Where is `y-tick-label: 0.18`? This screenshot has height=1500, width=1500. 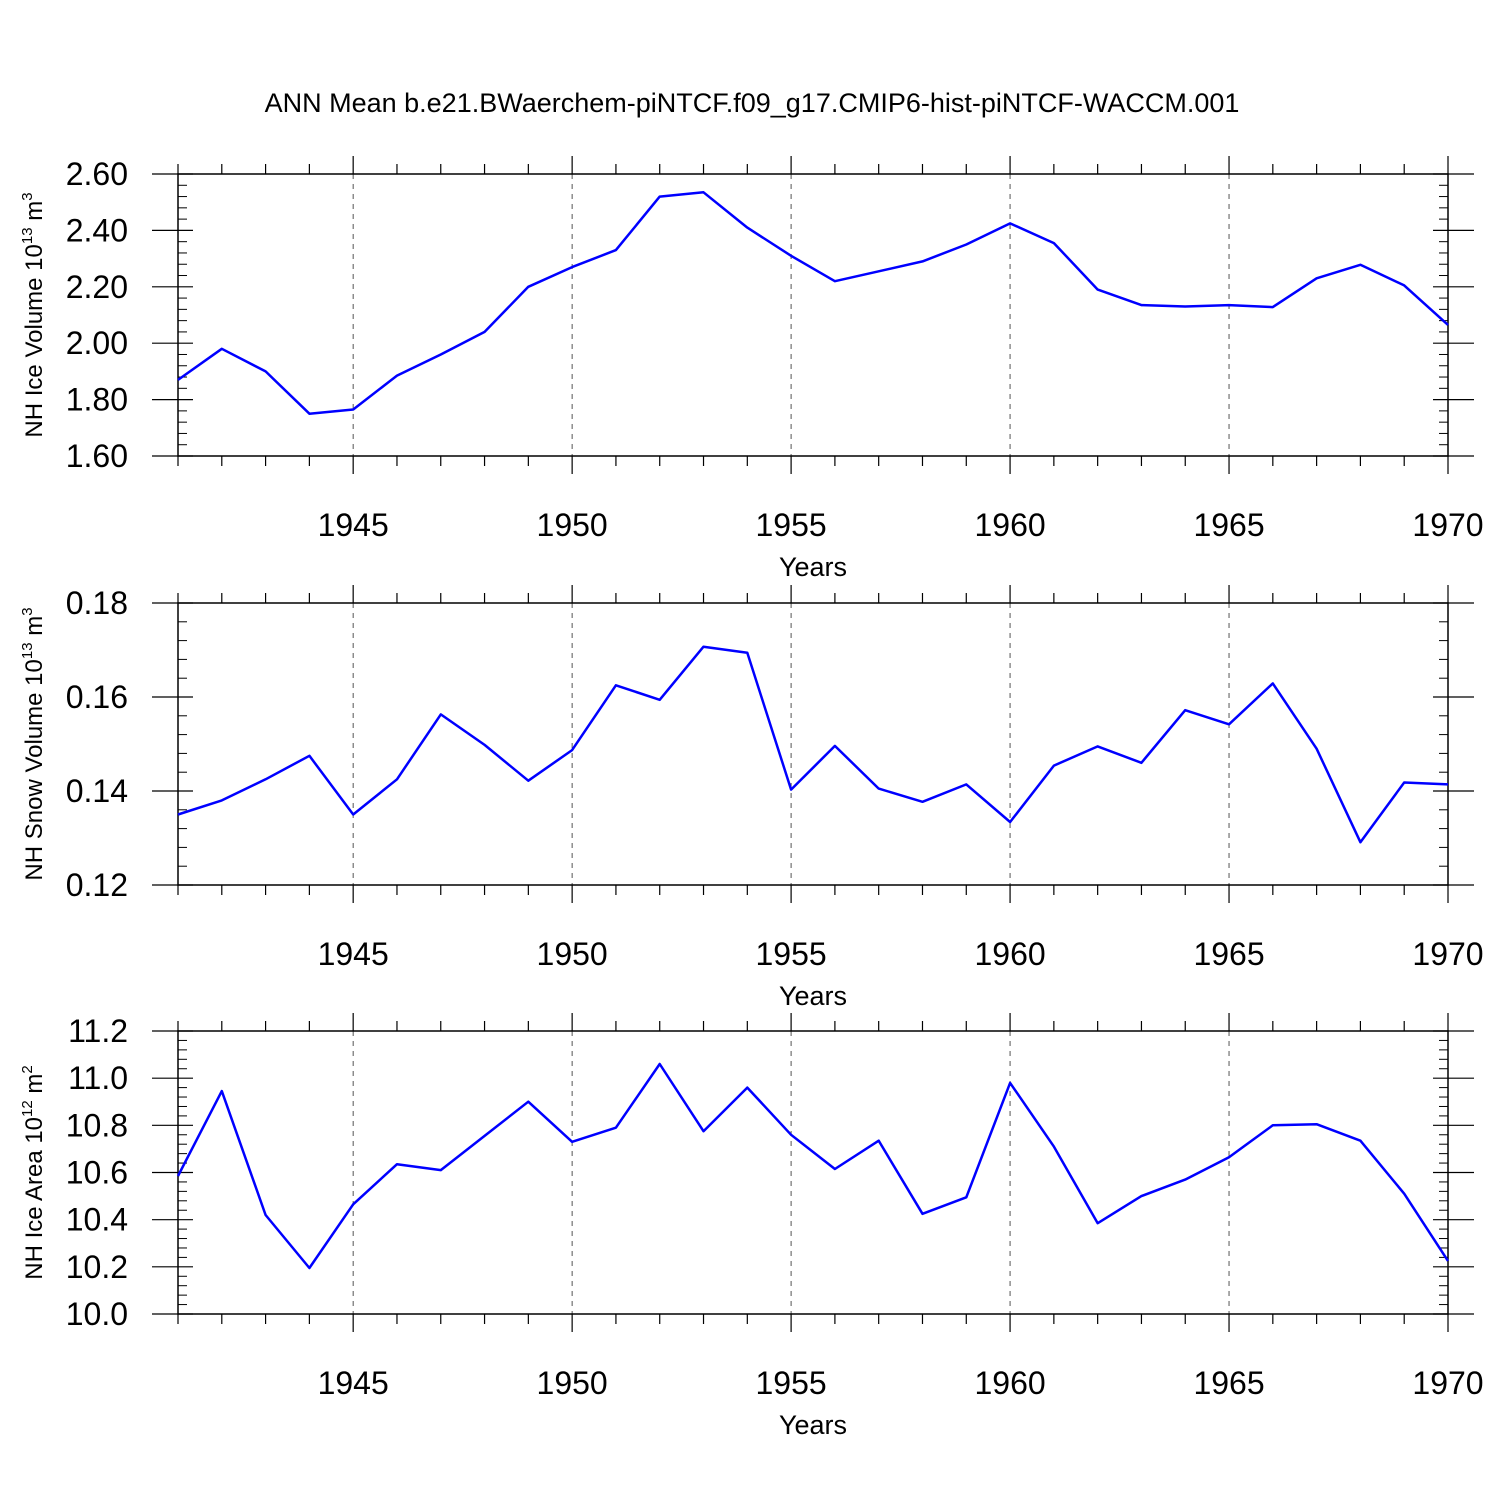
y-tick-label: 0.18 is located at coordinates (97, 603).